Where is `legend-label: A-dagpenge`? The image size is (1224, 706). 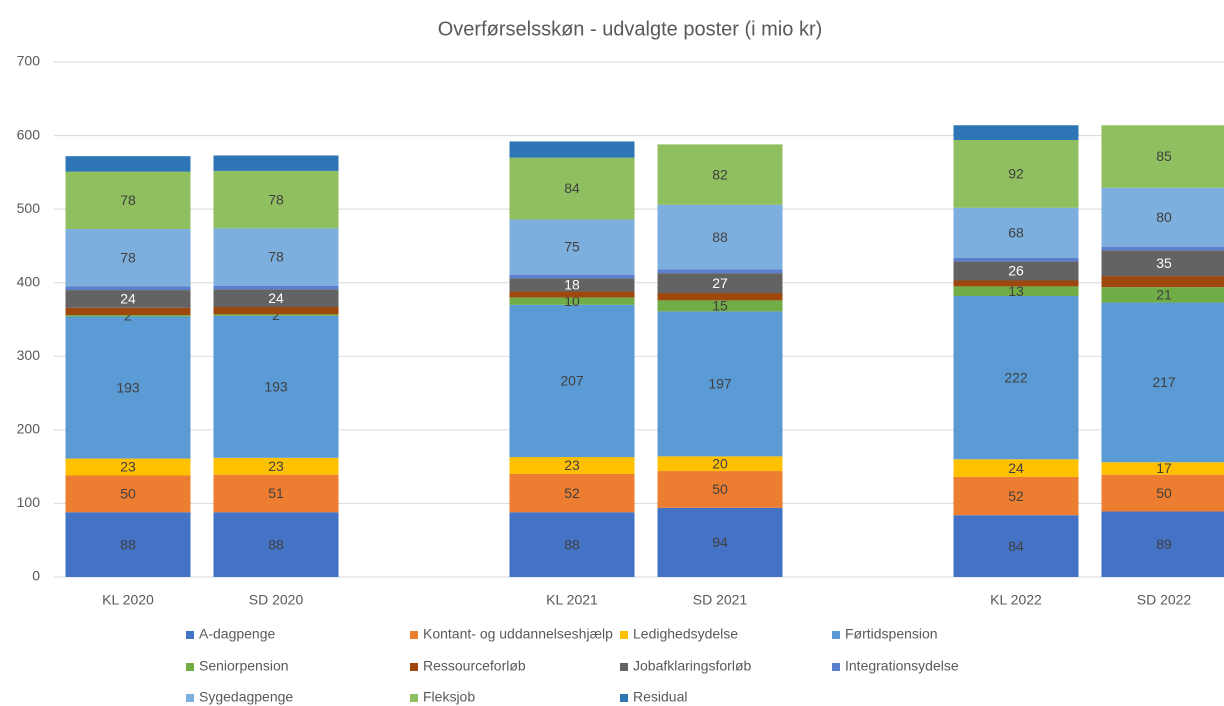 legend-label: A-dagpenge is located at coordinates (237, 634).